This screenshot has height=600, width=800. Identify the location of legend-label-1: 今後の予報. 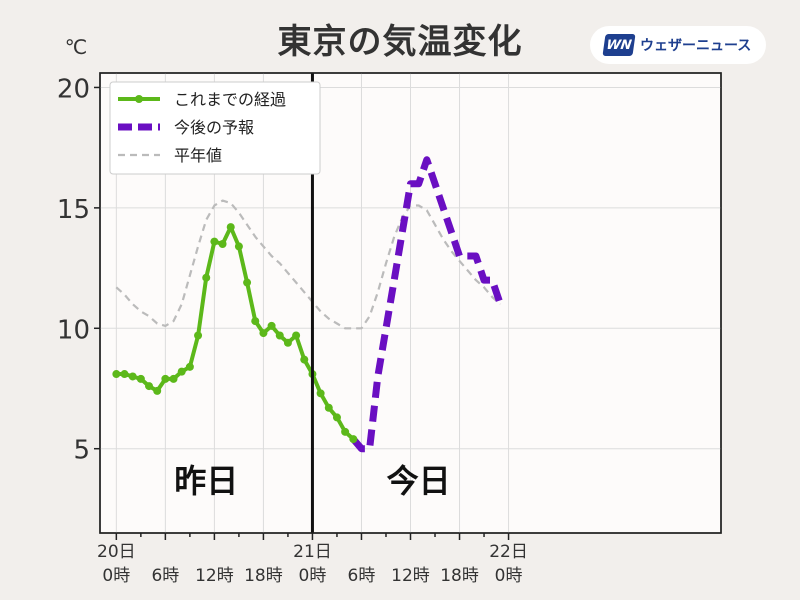
(214, 127).